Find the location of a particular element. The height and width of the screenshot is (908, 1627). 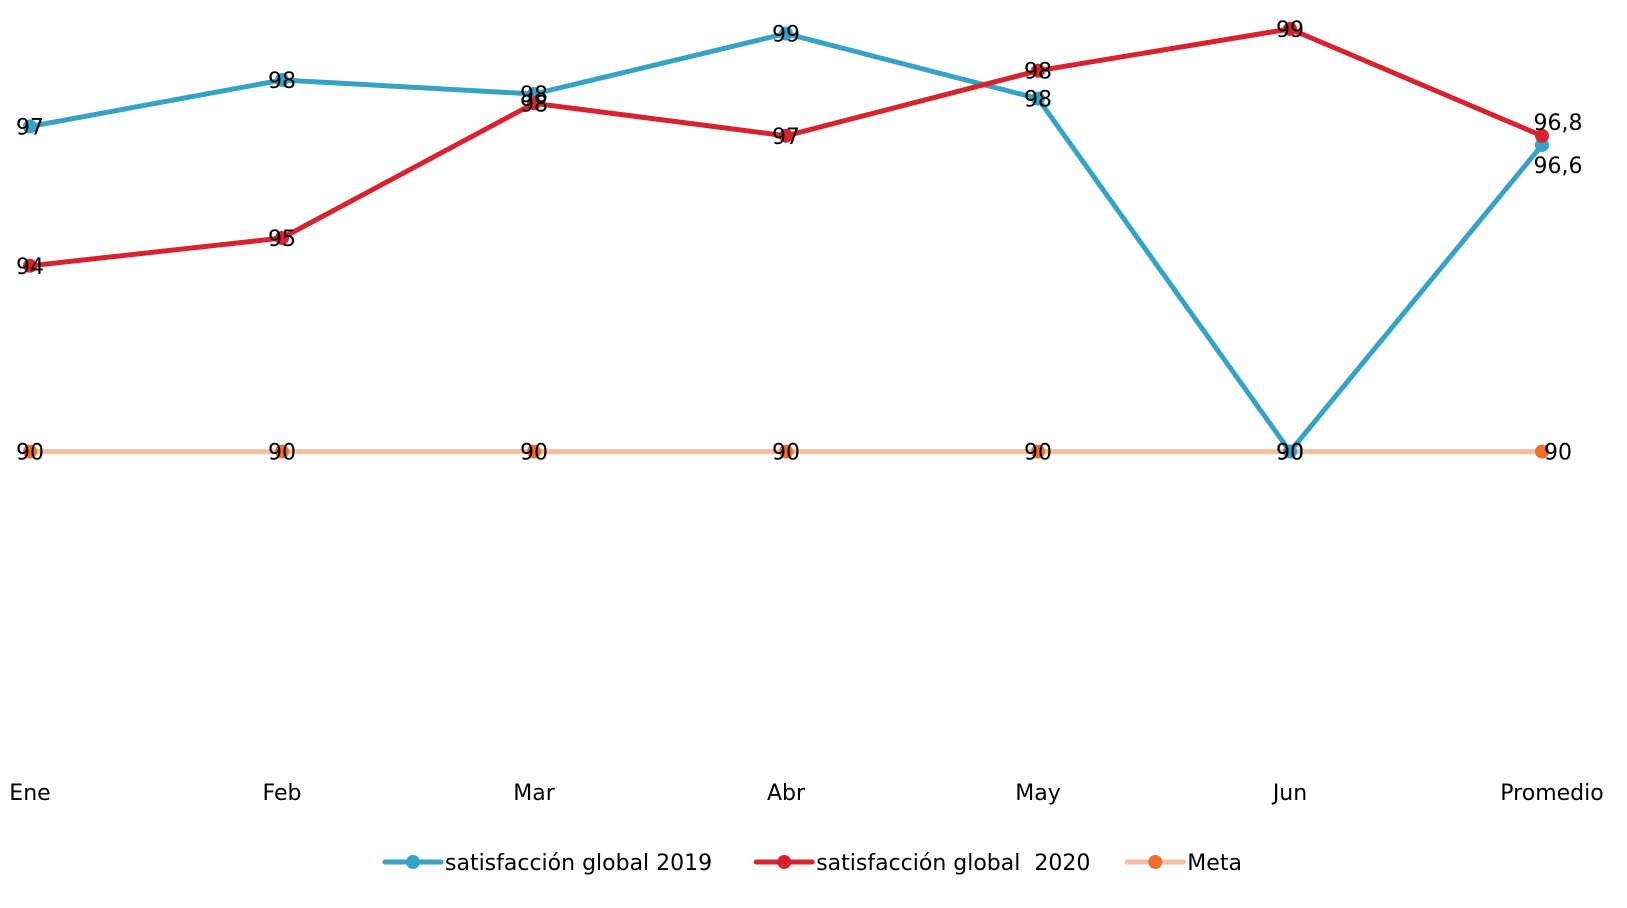

legend-item-1: satisfacción global 2020 is located at coordinates (921, 863).